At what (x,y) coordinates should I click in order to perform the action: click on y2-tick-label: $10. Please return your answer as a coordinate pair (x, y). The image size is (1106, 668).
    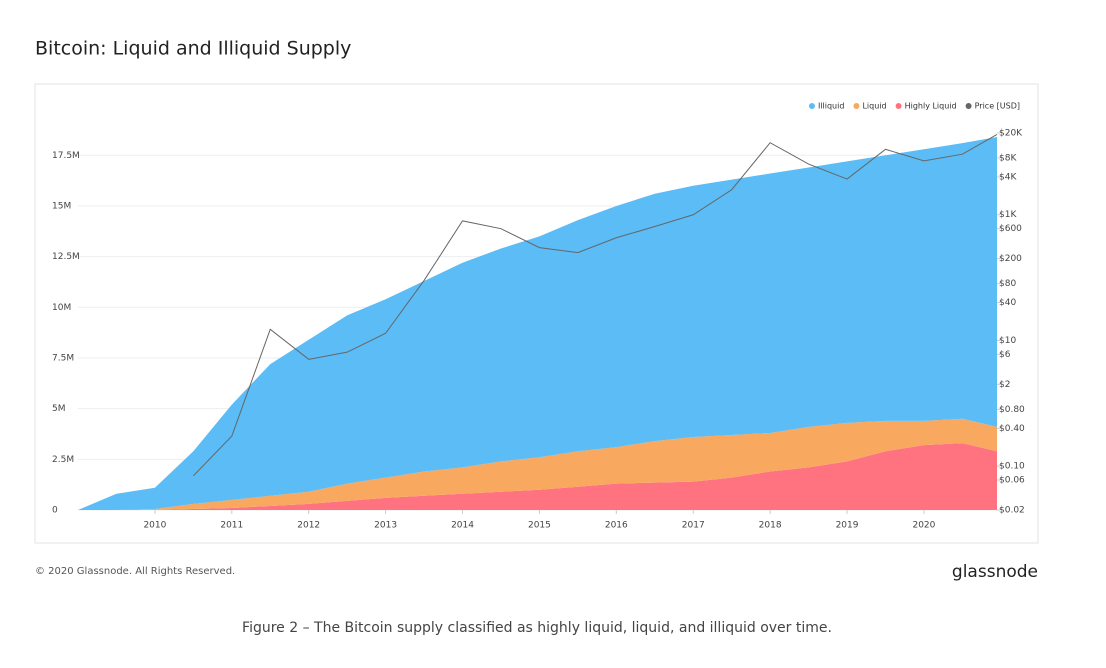
    Looking at the image, I should click on (1007, 341).